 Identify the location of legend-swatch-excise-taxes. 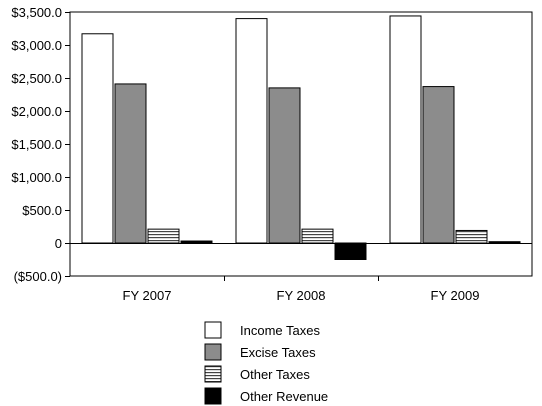
(213, 352).